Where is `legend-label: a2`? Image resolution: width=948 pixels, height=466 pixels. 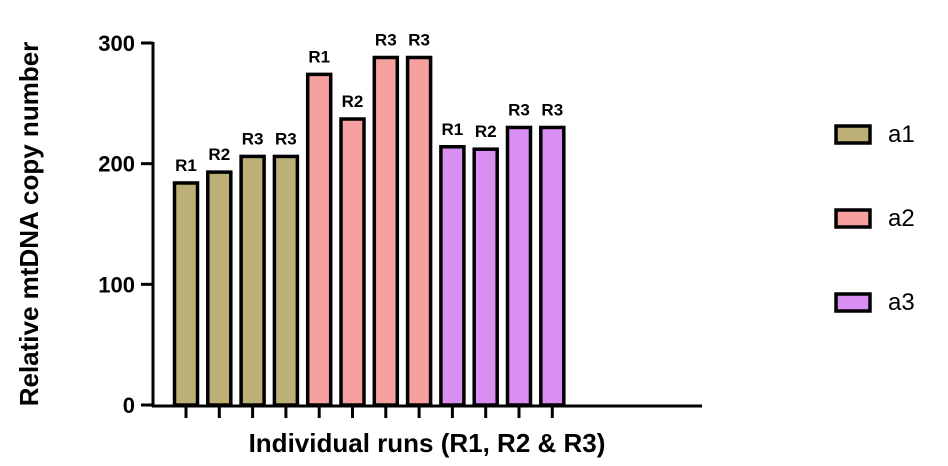 legend-label: a2 is located at coordinates (901, 218).